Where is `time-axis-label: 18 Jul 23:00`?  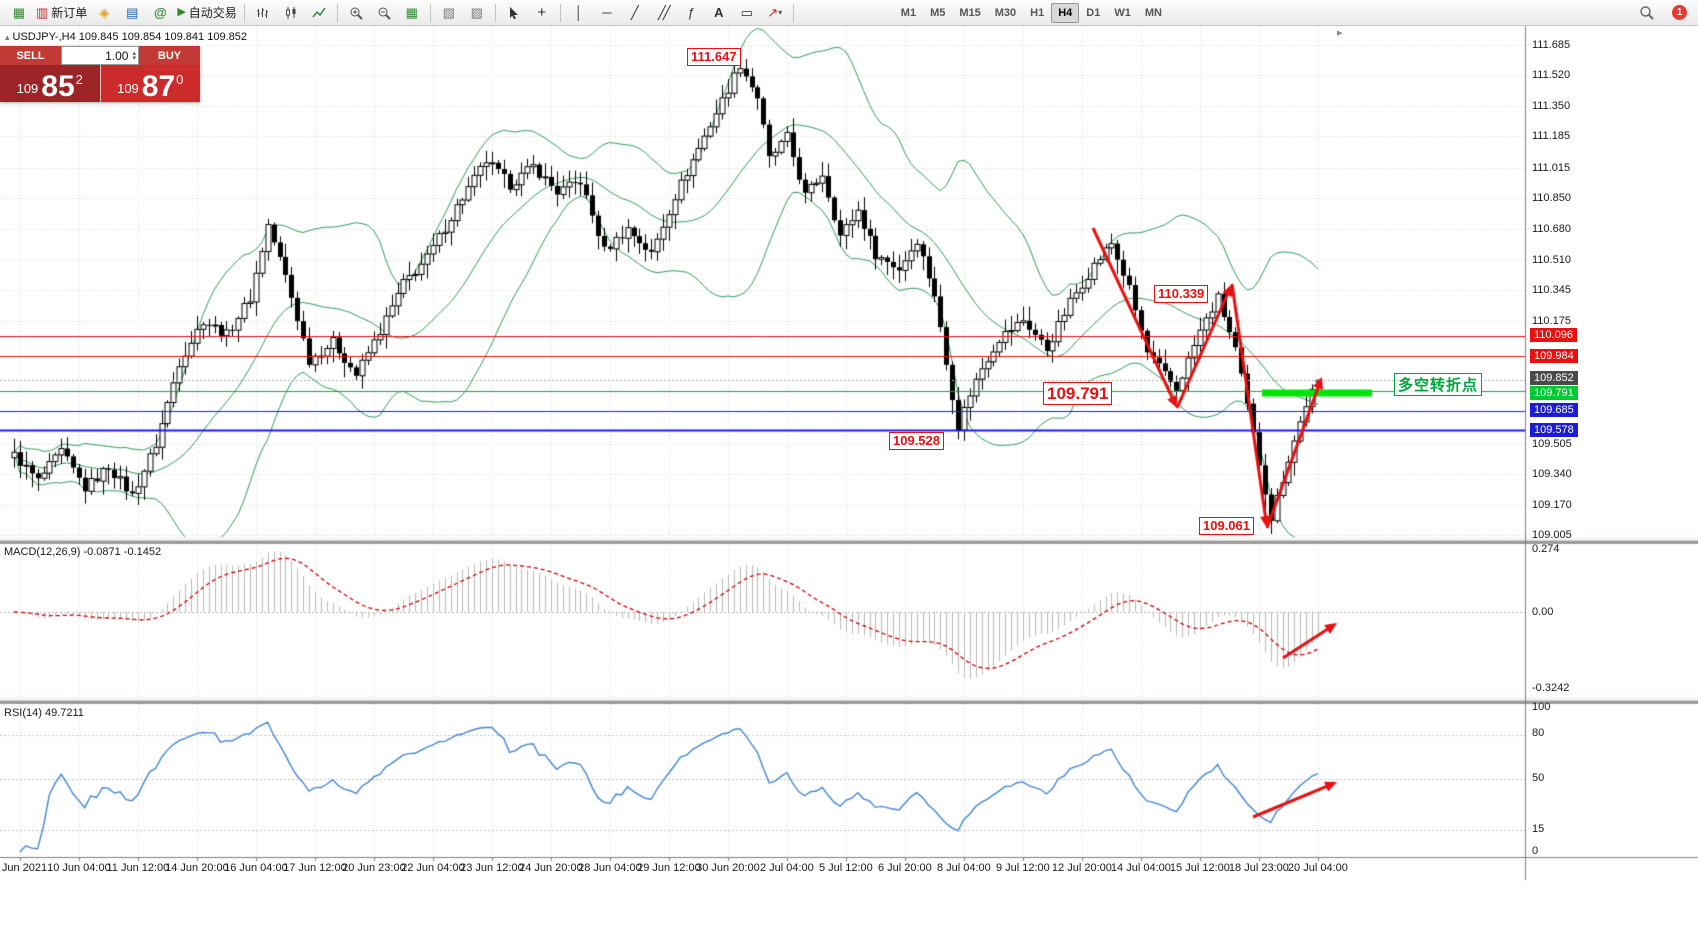
time-axis-label: 18 Jul 23:00 is located at coordinates (1258, 868).